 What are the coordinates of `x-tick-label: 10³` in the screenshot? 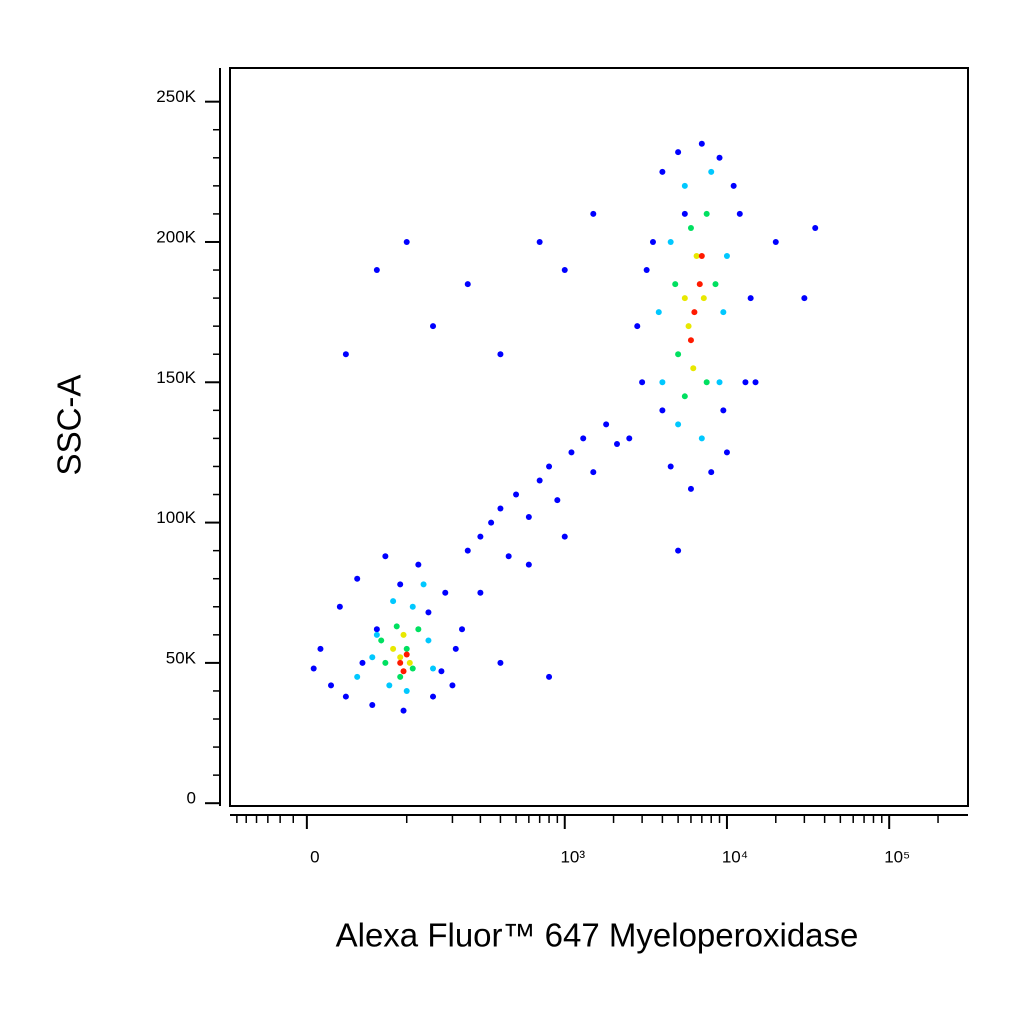 It's located at (572, 856).